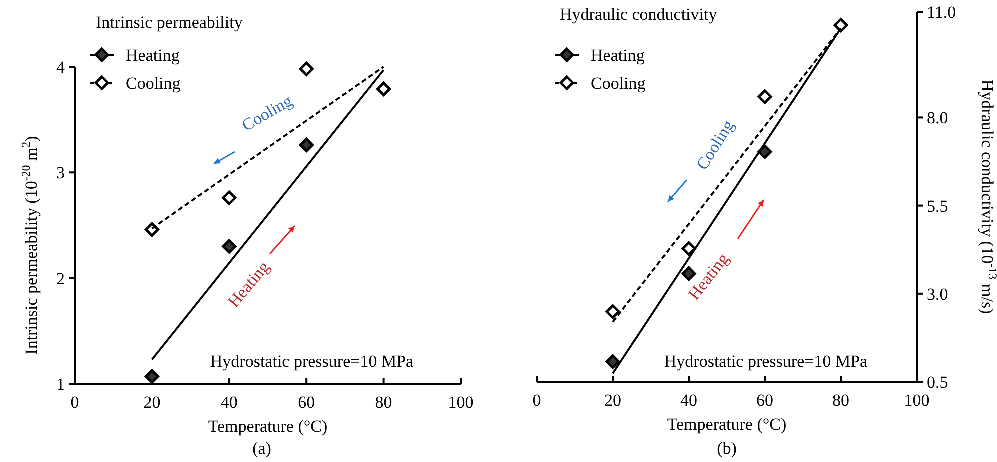 Image resolution: width=997 pixels, height=462 pixels. I want to click on y2-tick-label: 11.0, so click(941, 12).